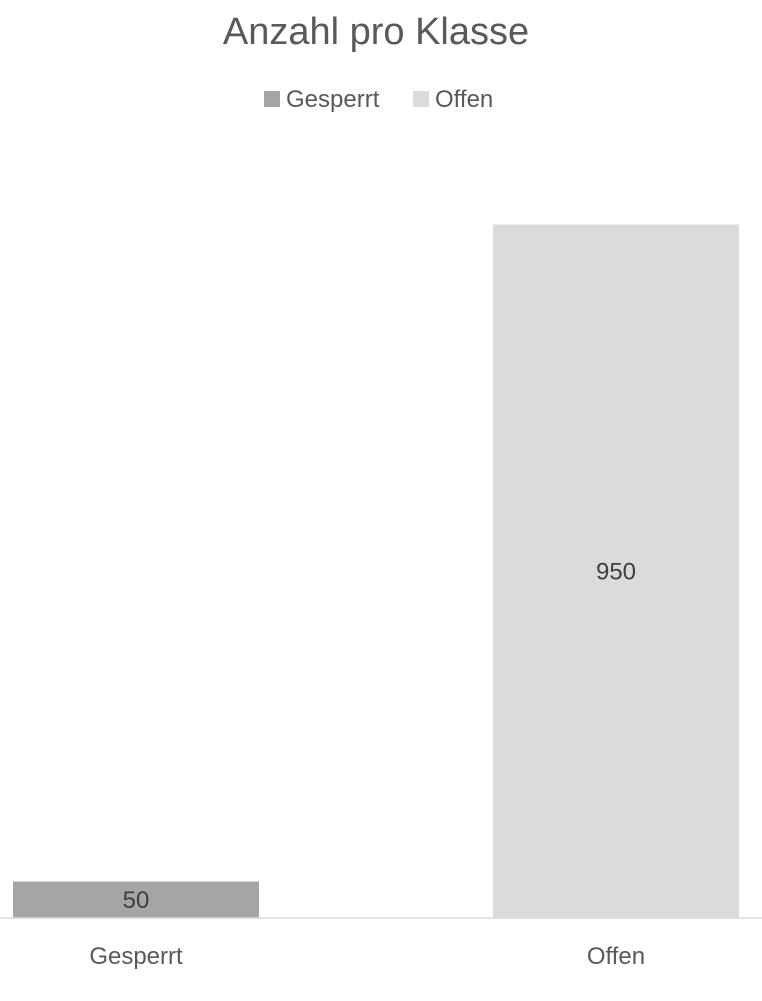  I want to click on legend-label-offen: Offen, so click(464, 99).